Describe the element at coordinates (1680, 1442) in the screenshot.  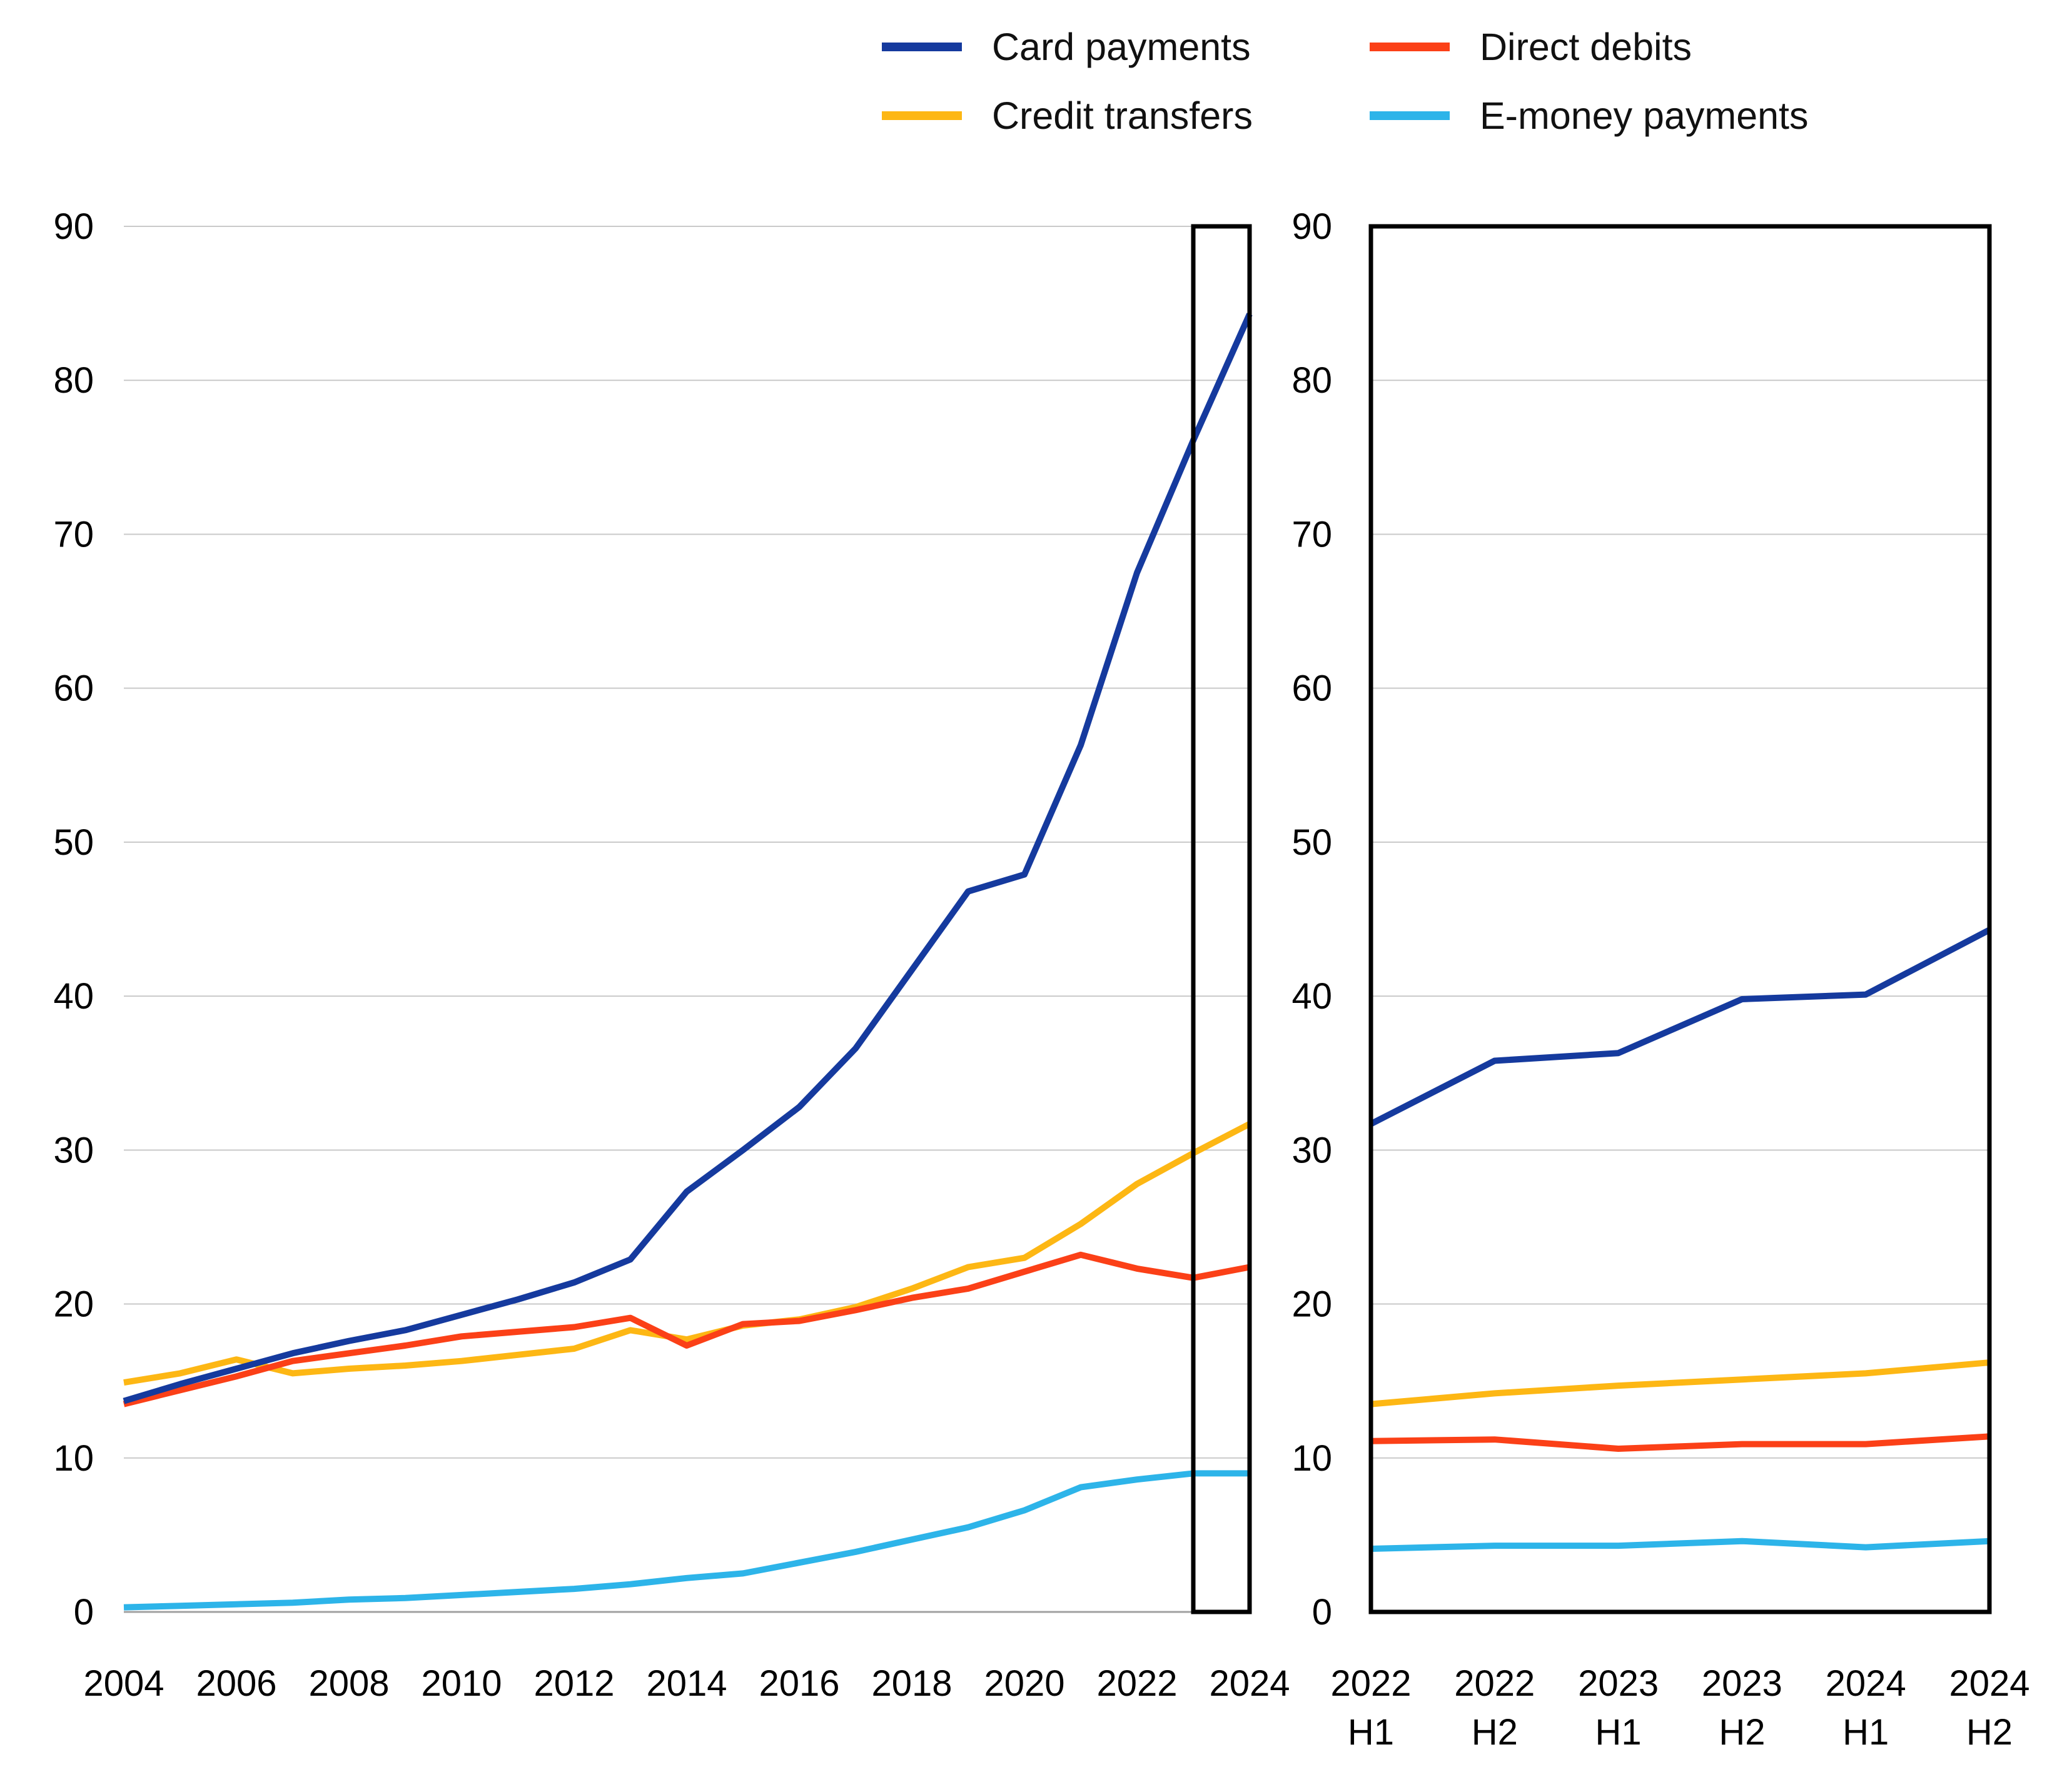
I see `right-chart-line-debit` at that location.